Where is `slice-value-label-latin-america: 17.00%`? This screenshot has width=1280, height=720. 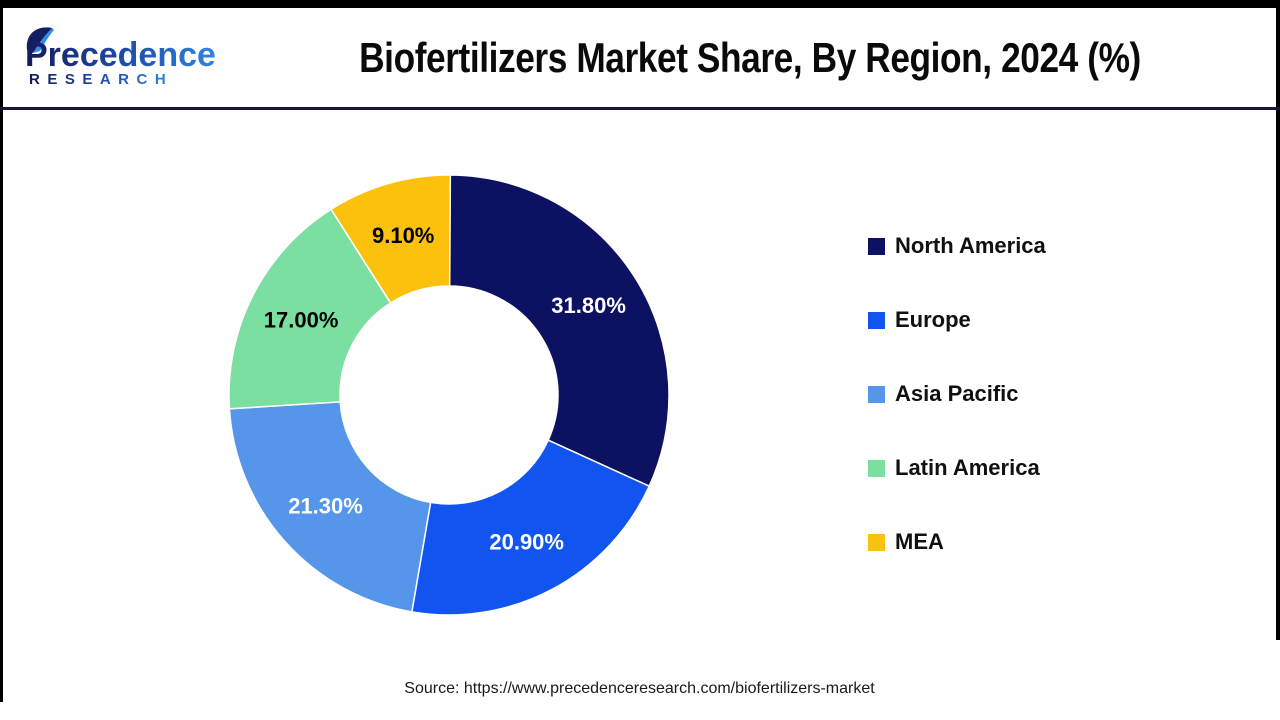 slice-value-label-latin-america: 17.00% is located at coordinates (301, 319).